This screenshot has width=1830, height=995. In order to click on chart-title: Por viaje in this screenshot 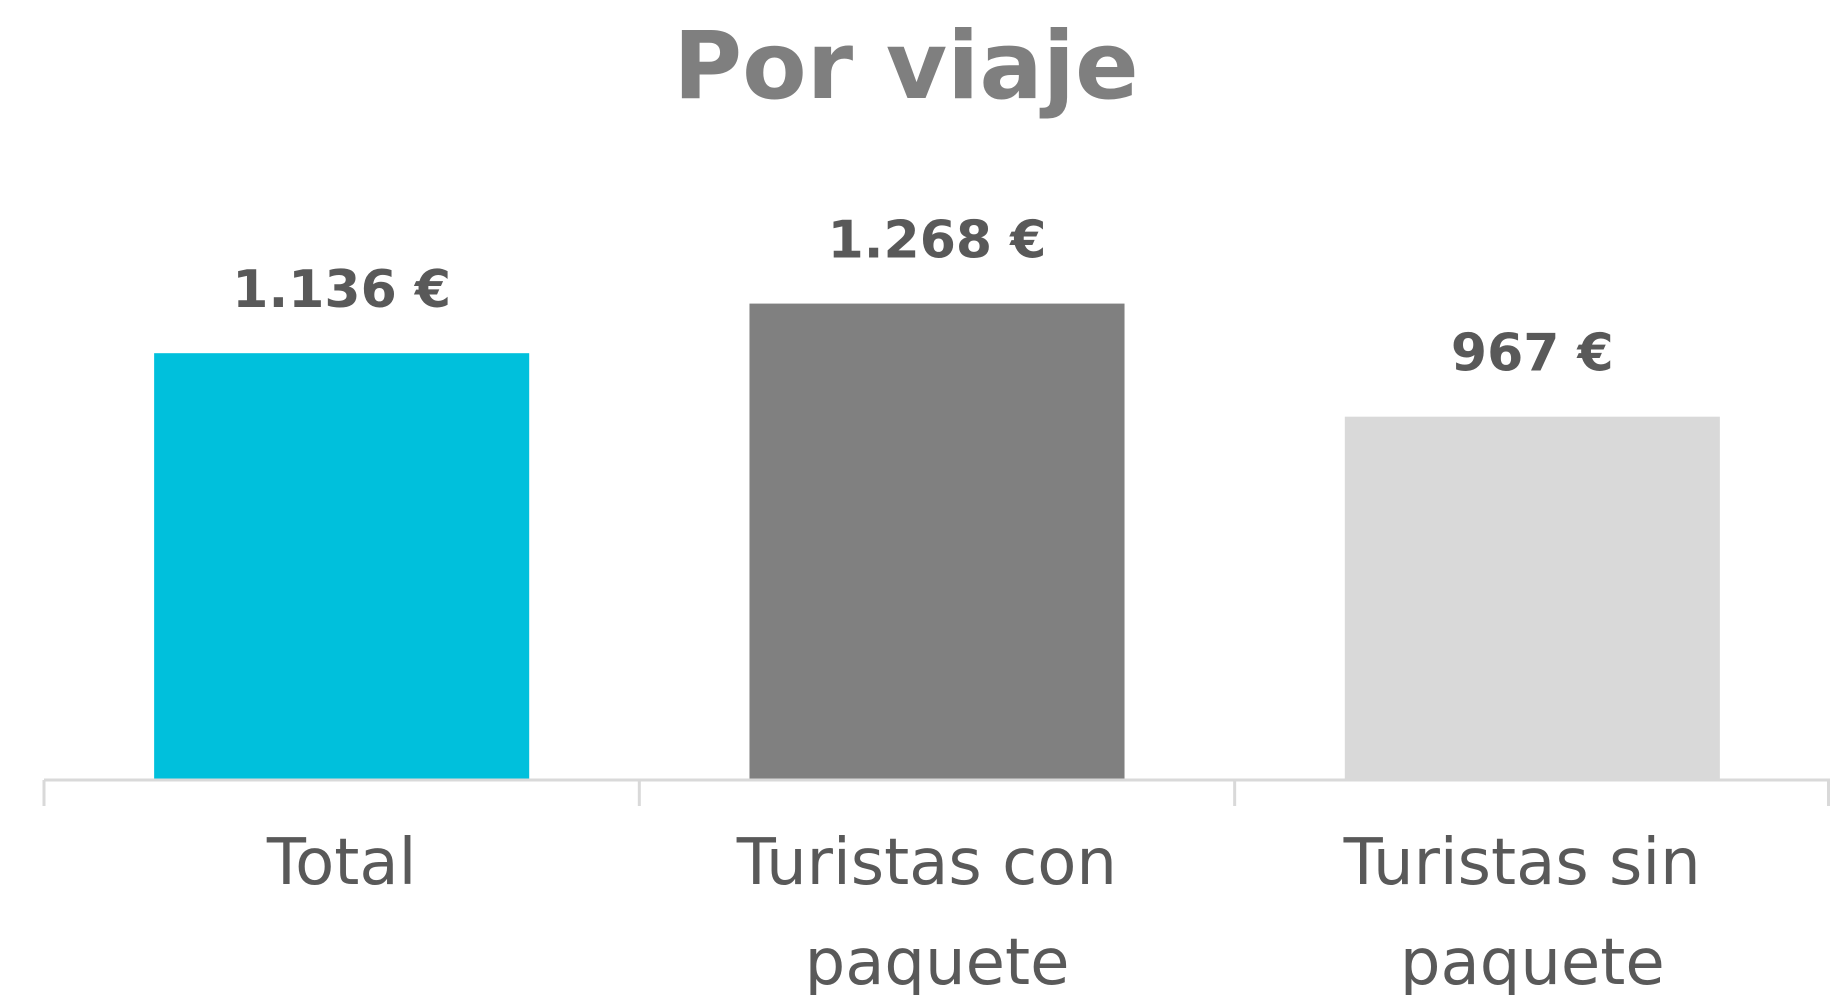, I will do `click(905, 66)`.